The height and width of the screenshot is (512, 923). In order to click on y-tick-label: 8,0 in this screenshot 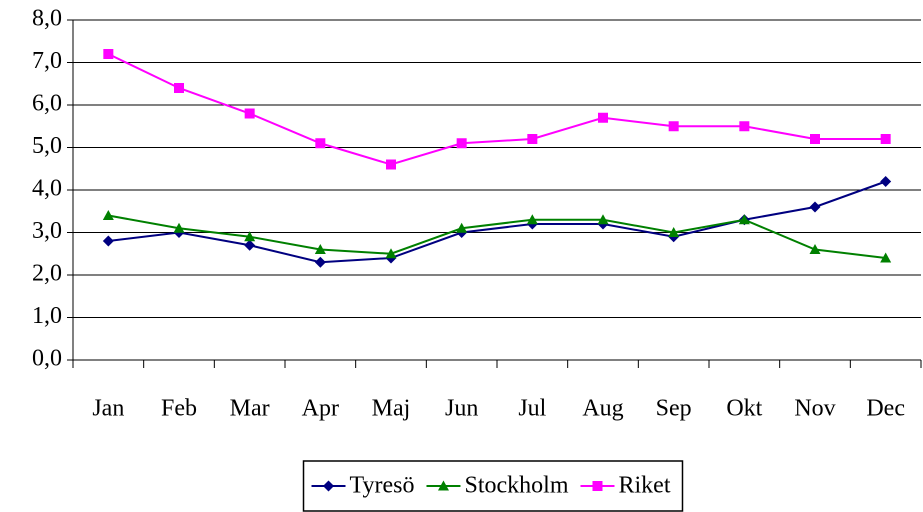, I will do `click(47, 19)`.